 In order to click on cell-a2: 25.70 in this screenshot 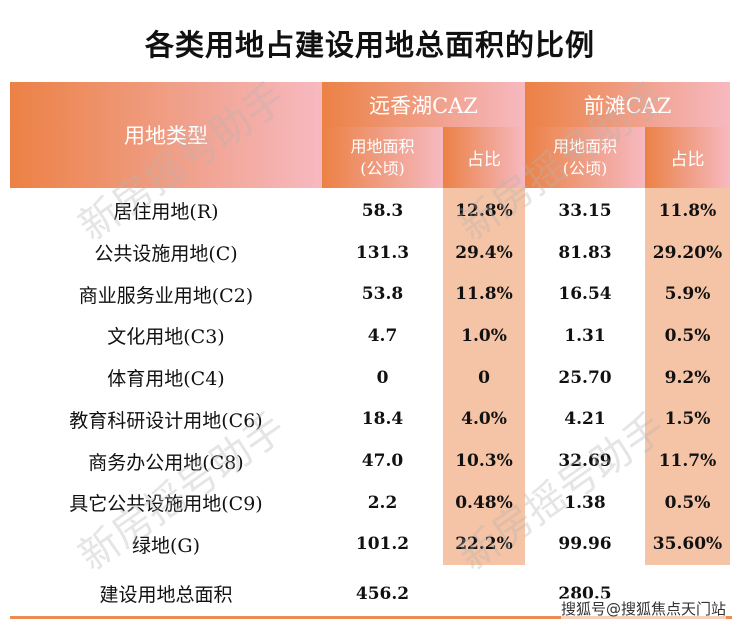, I will do `click(585, 377)`.